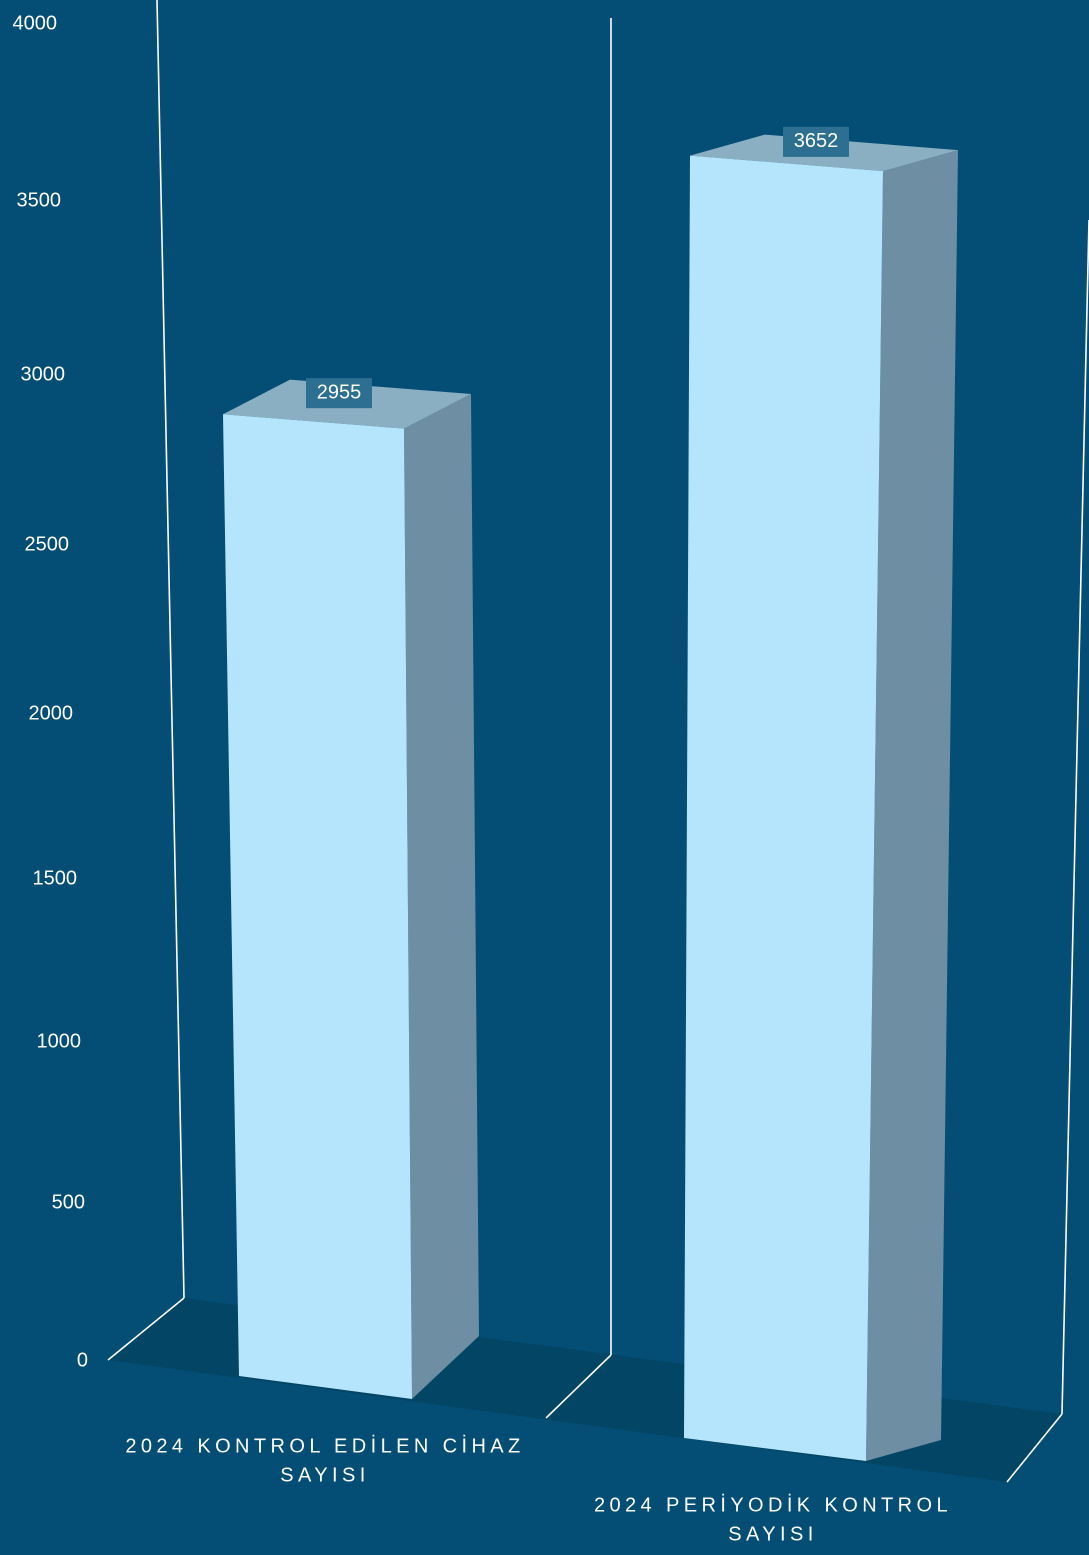  Describe the element at coordinates (1075, 817) in the screenshot. I see `right-wall-line` at that location.